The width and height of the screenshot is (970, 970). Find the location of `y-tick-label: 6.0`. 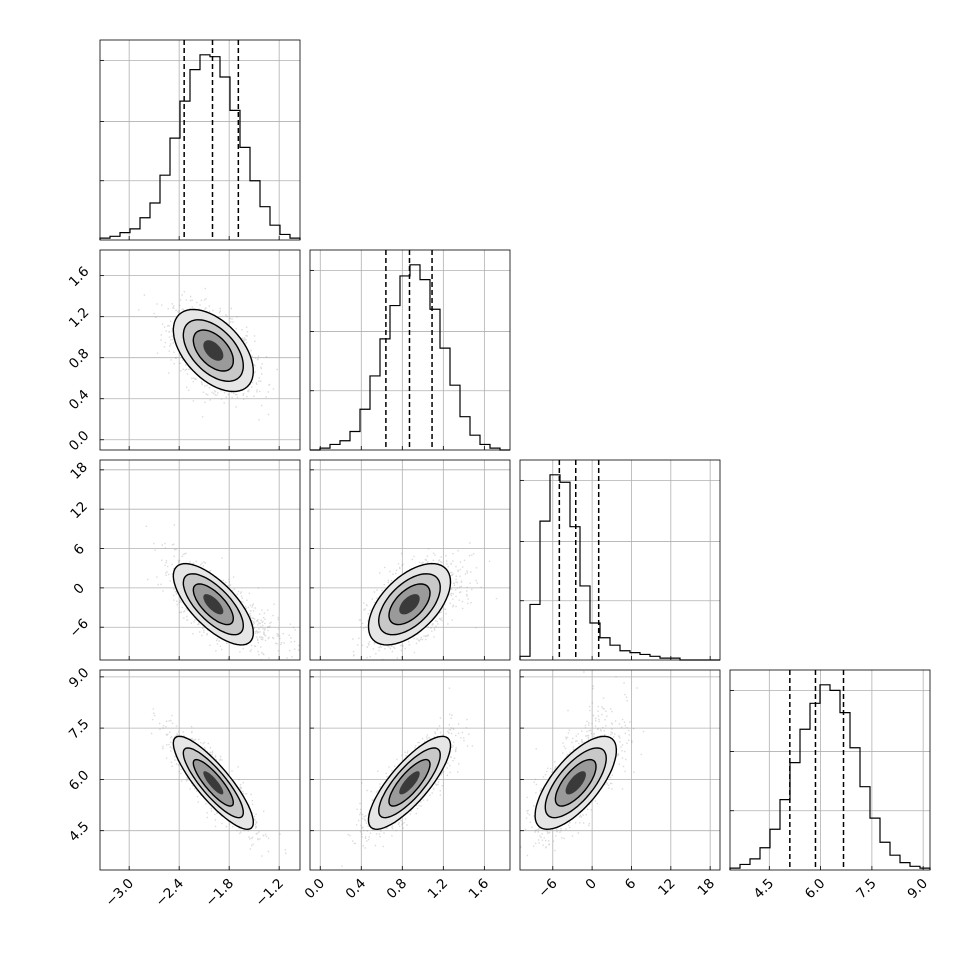

y-tick-label: 6.0 is located at coordinates (79, 780).